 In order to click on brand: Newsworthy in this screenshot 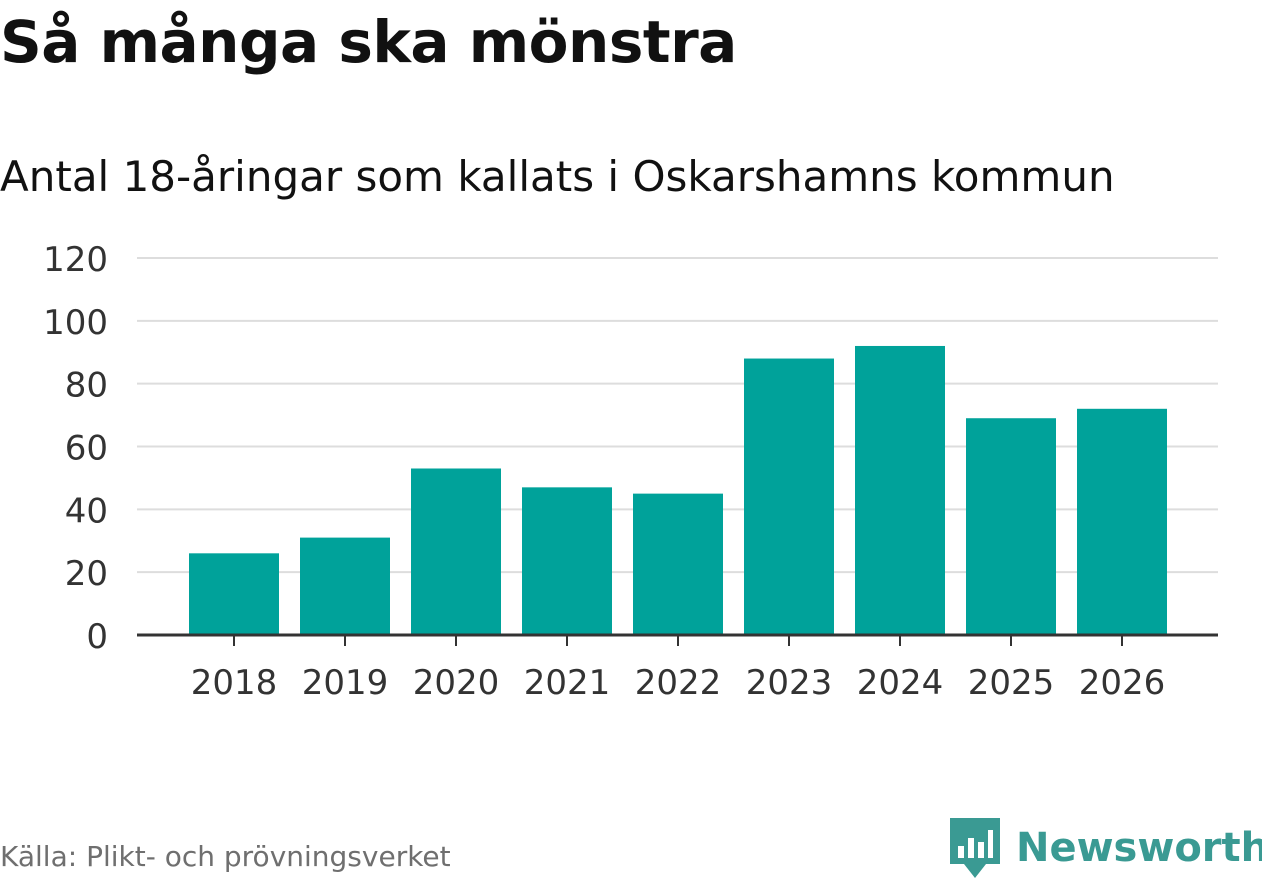, I will do `click(1106, 848)`.